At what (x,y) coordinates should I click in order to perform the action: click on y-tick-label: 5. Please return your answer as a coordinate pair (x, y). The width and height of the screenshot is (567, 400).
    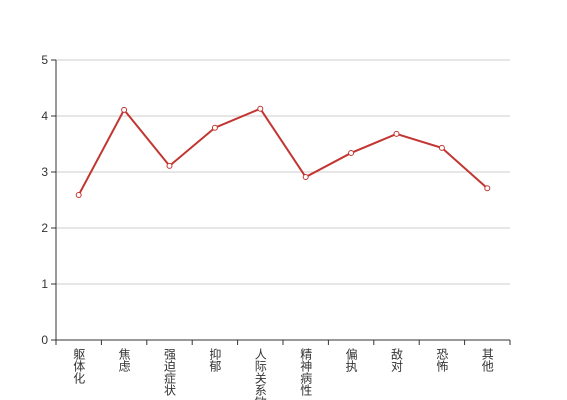
    Looking at the image, I should click on (44, 60).